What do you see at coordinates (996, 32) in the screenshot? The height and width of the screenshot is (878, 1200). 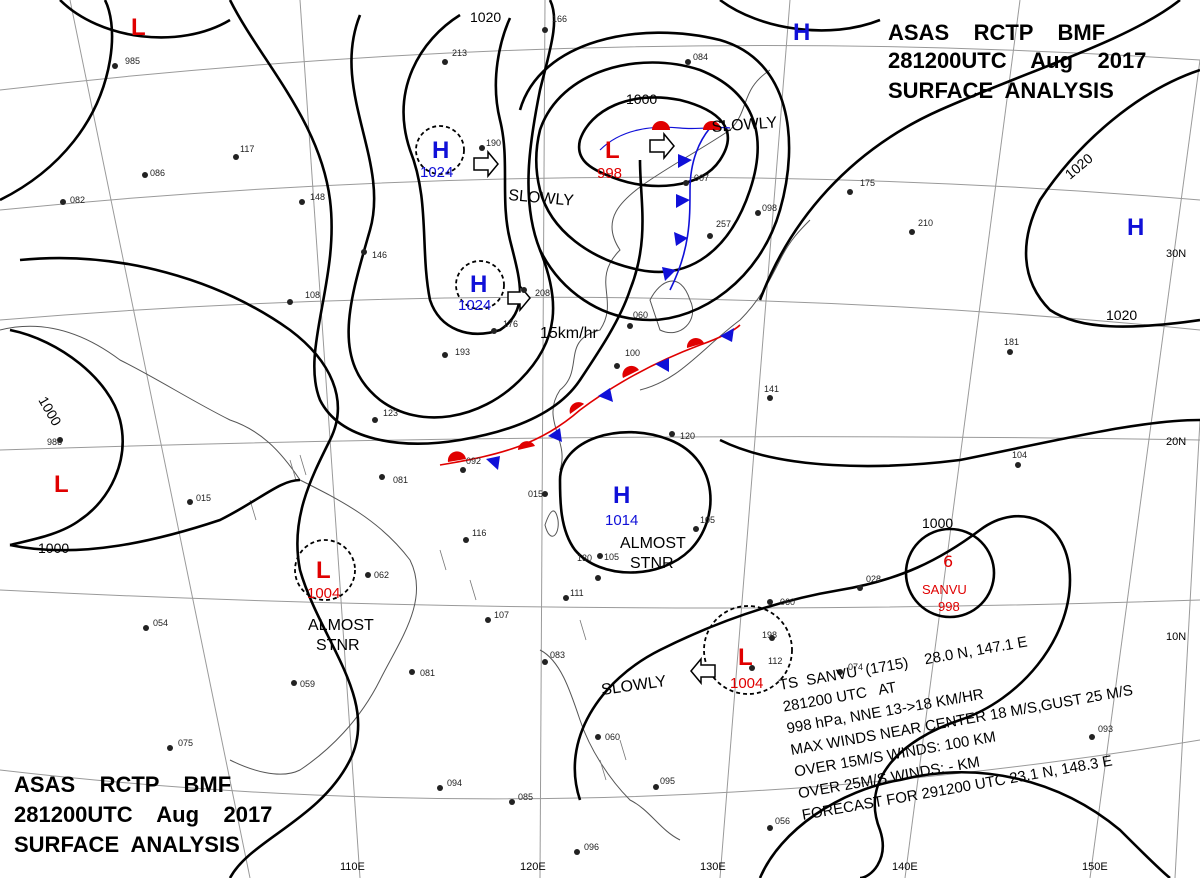 I see `header-line-1: ASAS RCTP BMF` at bounding box center [996, 32].